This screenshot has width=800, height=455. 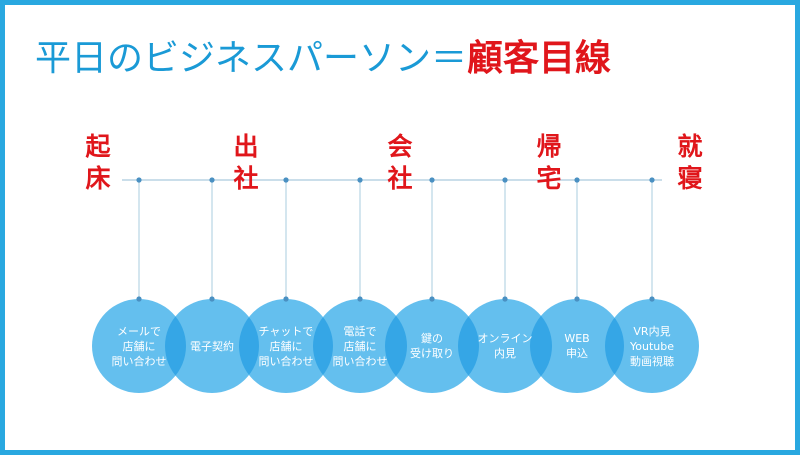 I want to click on touchpoint-label-1: メールで 店舗に 問い合わせ, so click(x=139, y=346).